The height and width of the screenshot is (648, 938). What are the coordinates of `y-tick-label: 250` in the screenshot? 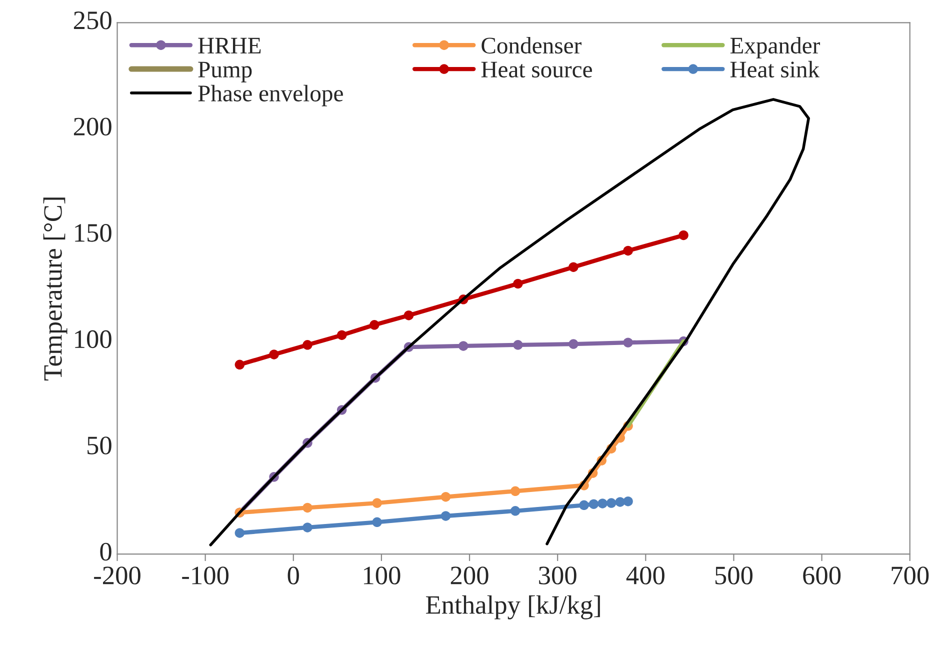 It's located at (93, 20).